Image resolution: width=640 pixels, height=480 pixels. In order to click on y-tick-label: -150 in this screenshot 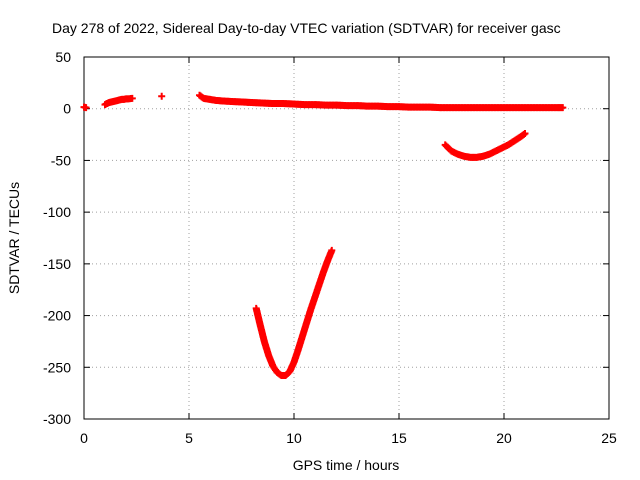, I will do `click(57, 264)`.